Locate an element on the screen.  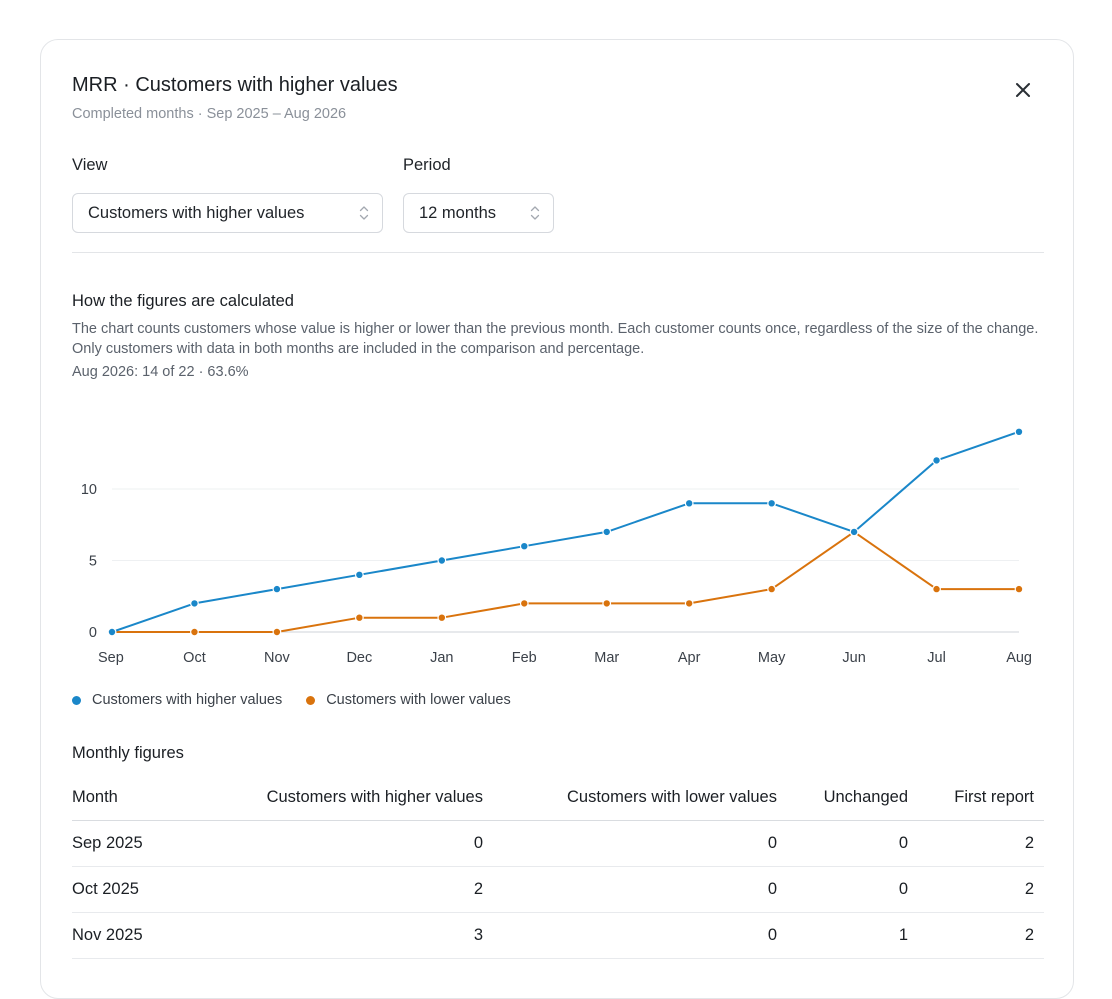
x-tick-label: Oct is located at coordinates (194, 658).